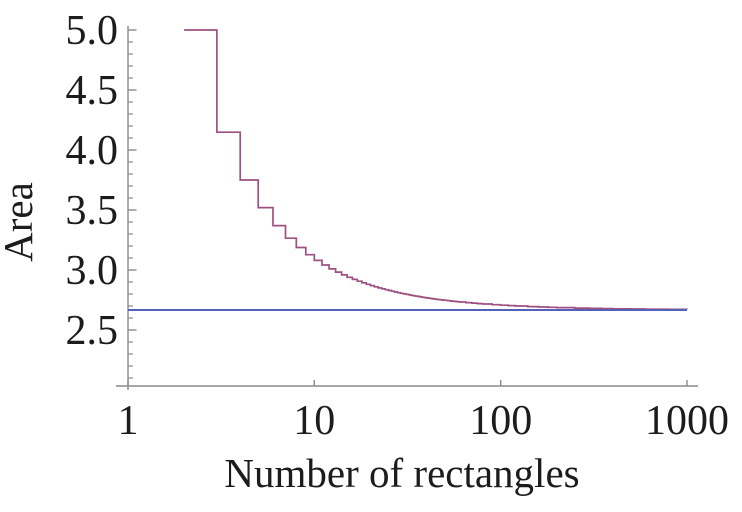 Image resolution: width=742 pixels, height=512 pixels. Describe the element at coordinates (92, 91) in the screenshot. I see `y-tick-label: 4.5` at that location.